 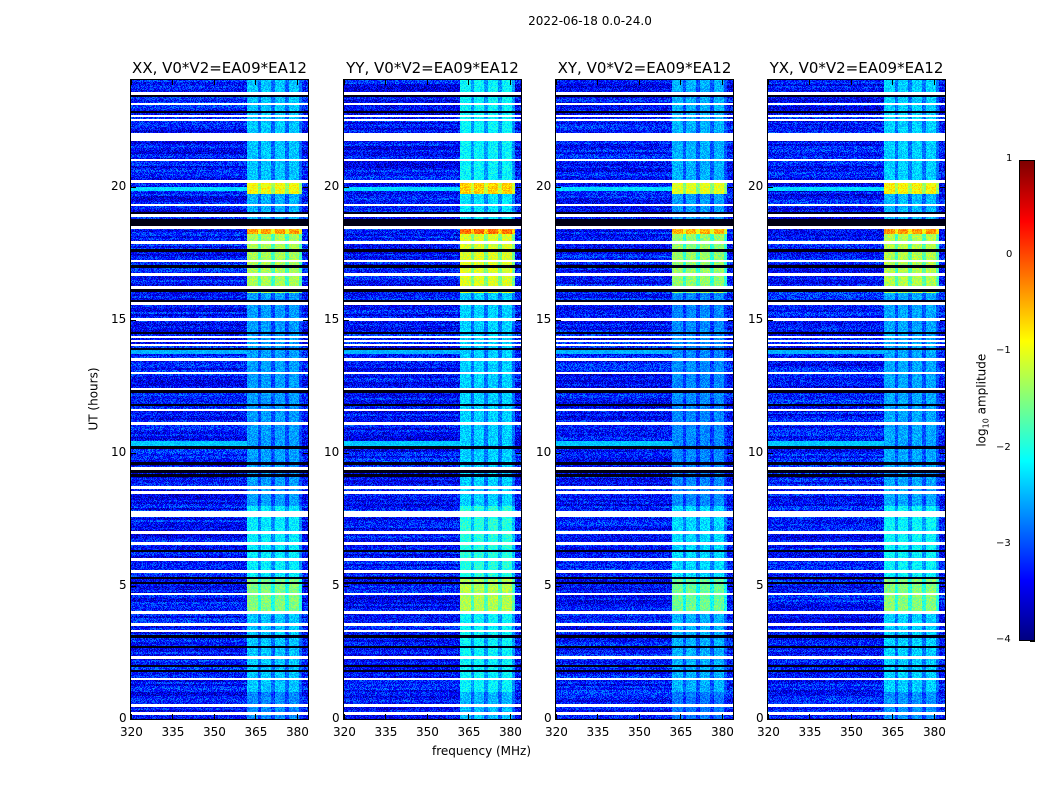 I want to click on colorbar-label: log10 amplitude, so click(x=982, y=400).